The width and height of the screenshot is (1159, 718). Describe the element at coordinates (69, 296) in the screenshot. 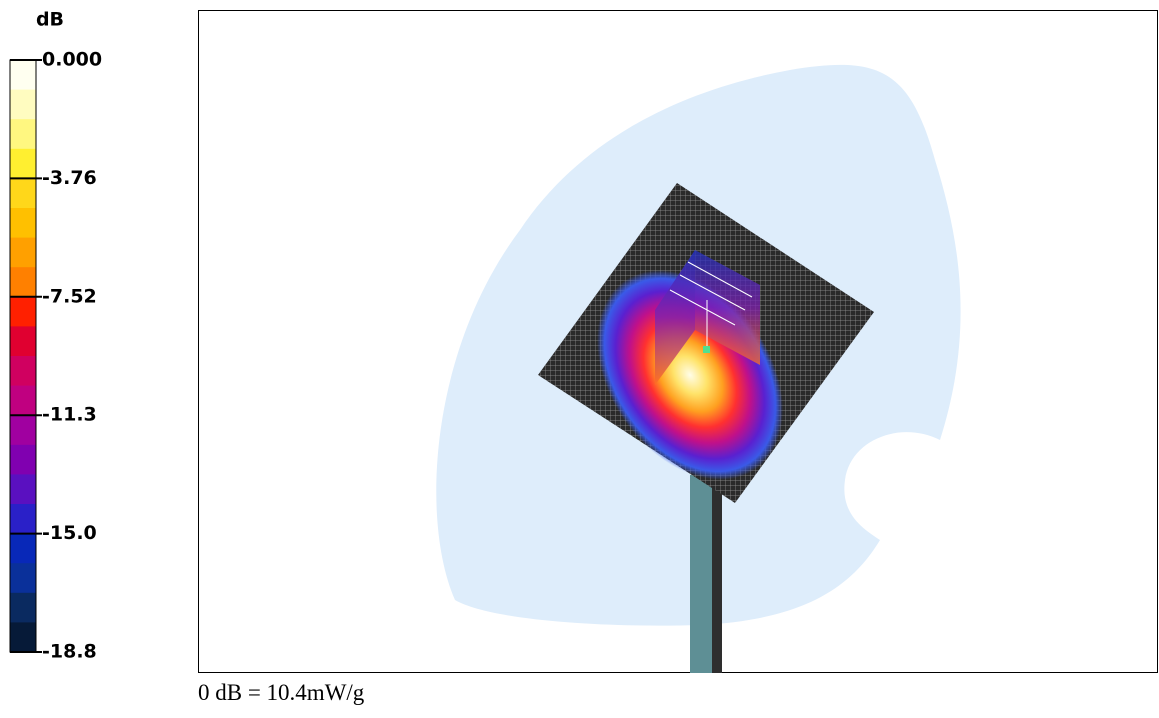

I see `colorbar-label: -7.52` at that location.